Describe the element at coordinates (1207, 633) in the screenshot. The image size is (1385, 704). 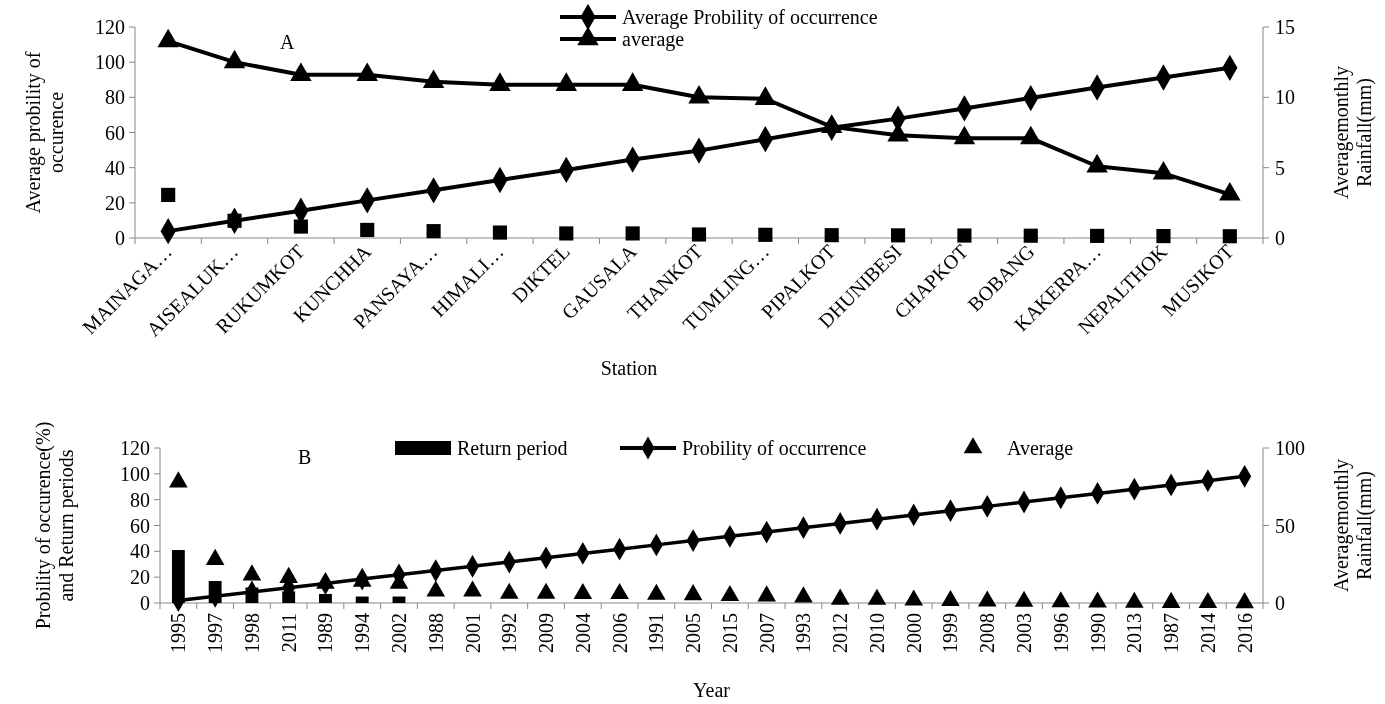
I see `x-tick-label: 2014` at that location.